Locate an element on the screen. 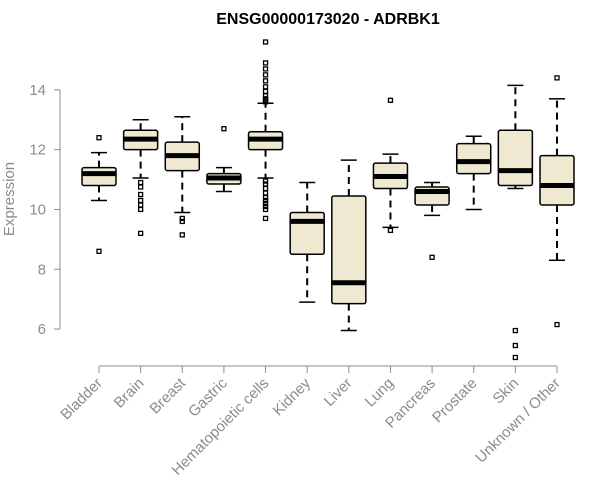 This screenshot has width=600, height=500. x-tick-label: Brain is located at coordinates (129, 393).